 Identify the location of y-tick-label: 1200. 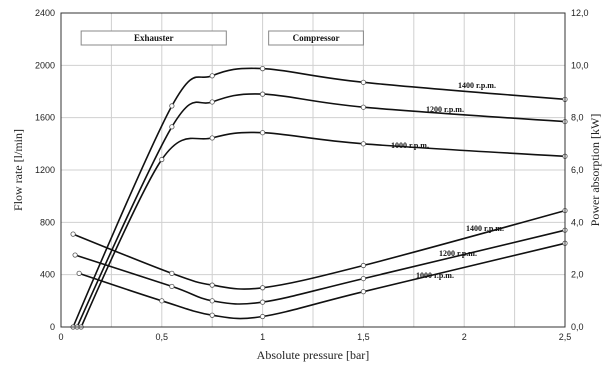
(45, 170).